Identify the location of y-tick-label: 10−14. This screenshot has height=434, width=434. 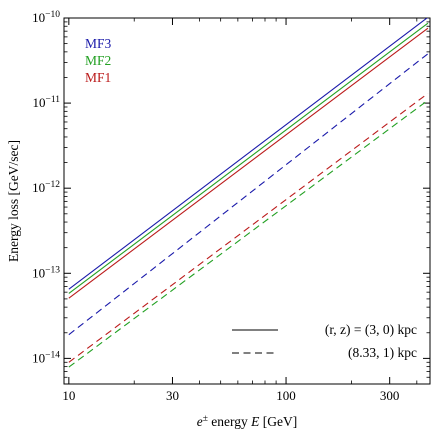
(46, 357).